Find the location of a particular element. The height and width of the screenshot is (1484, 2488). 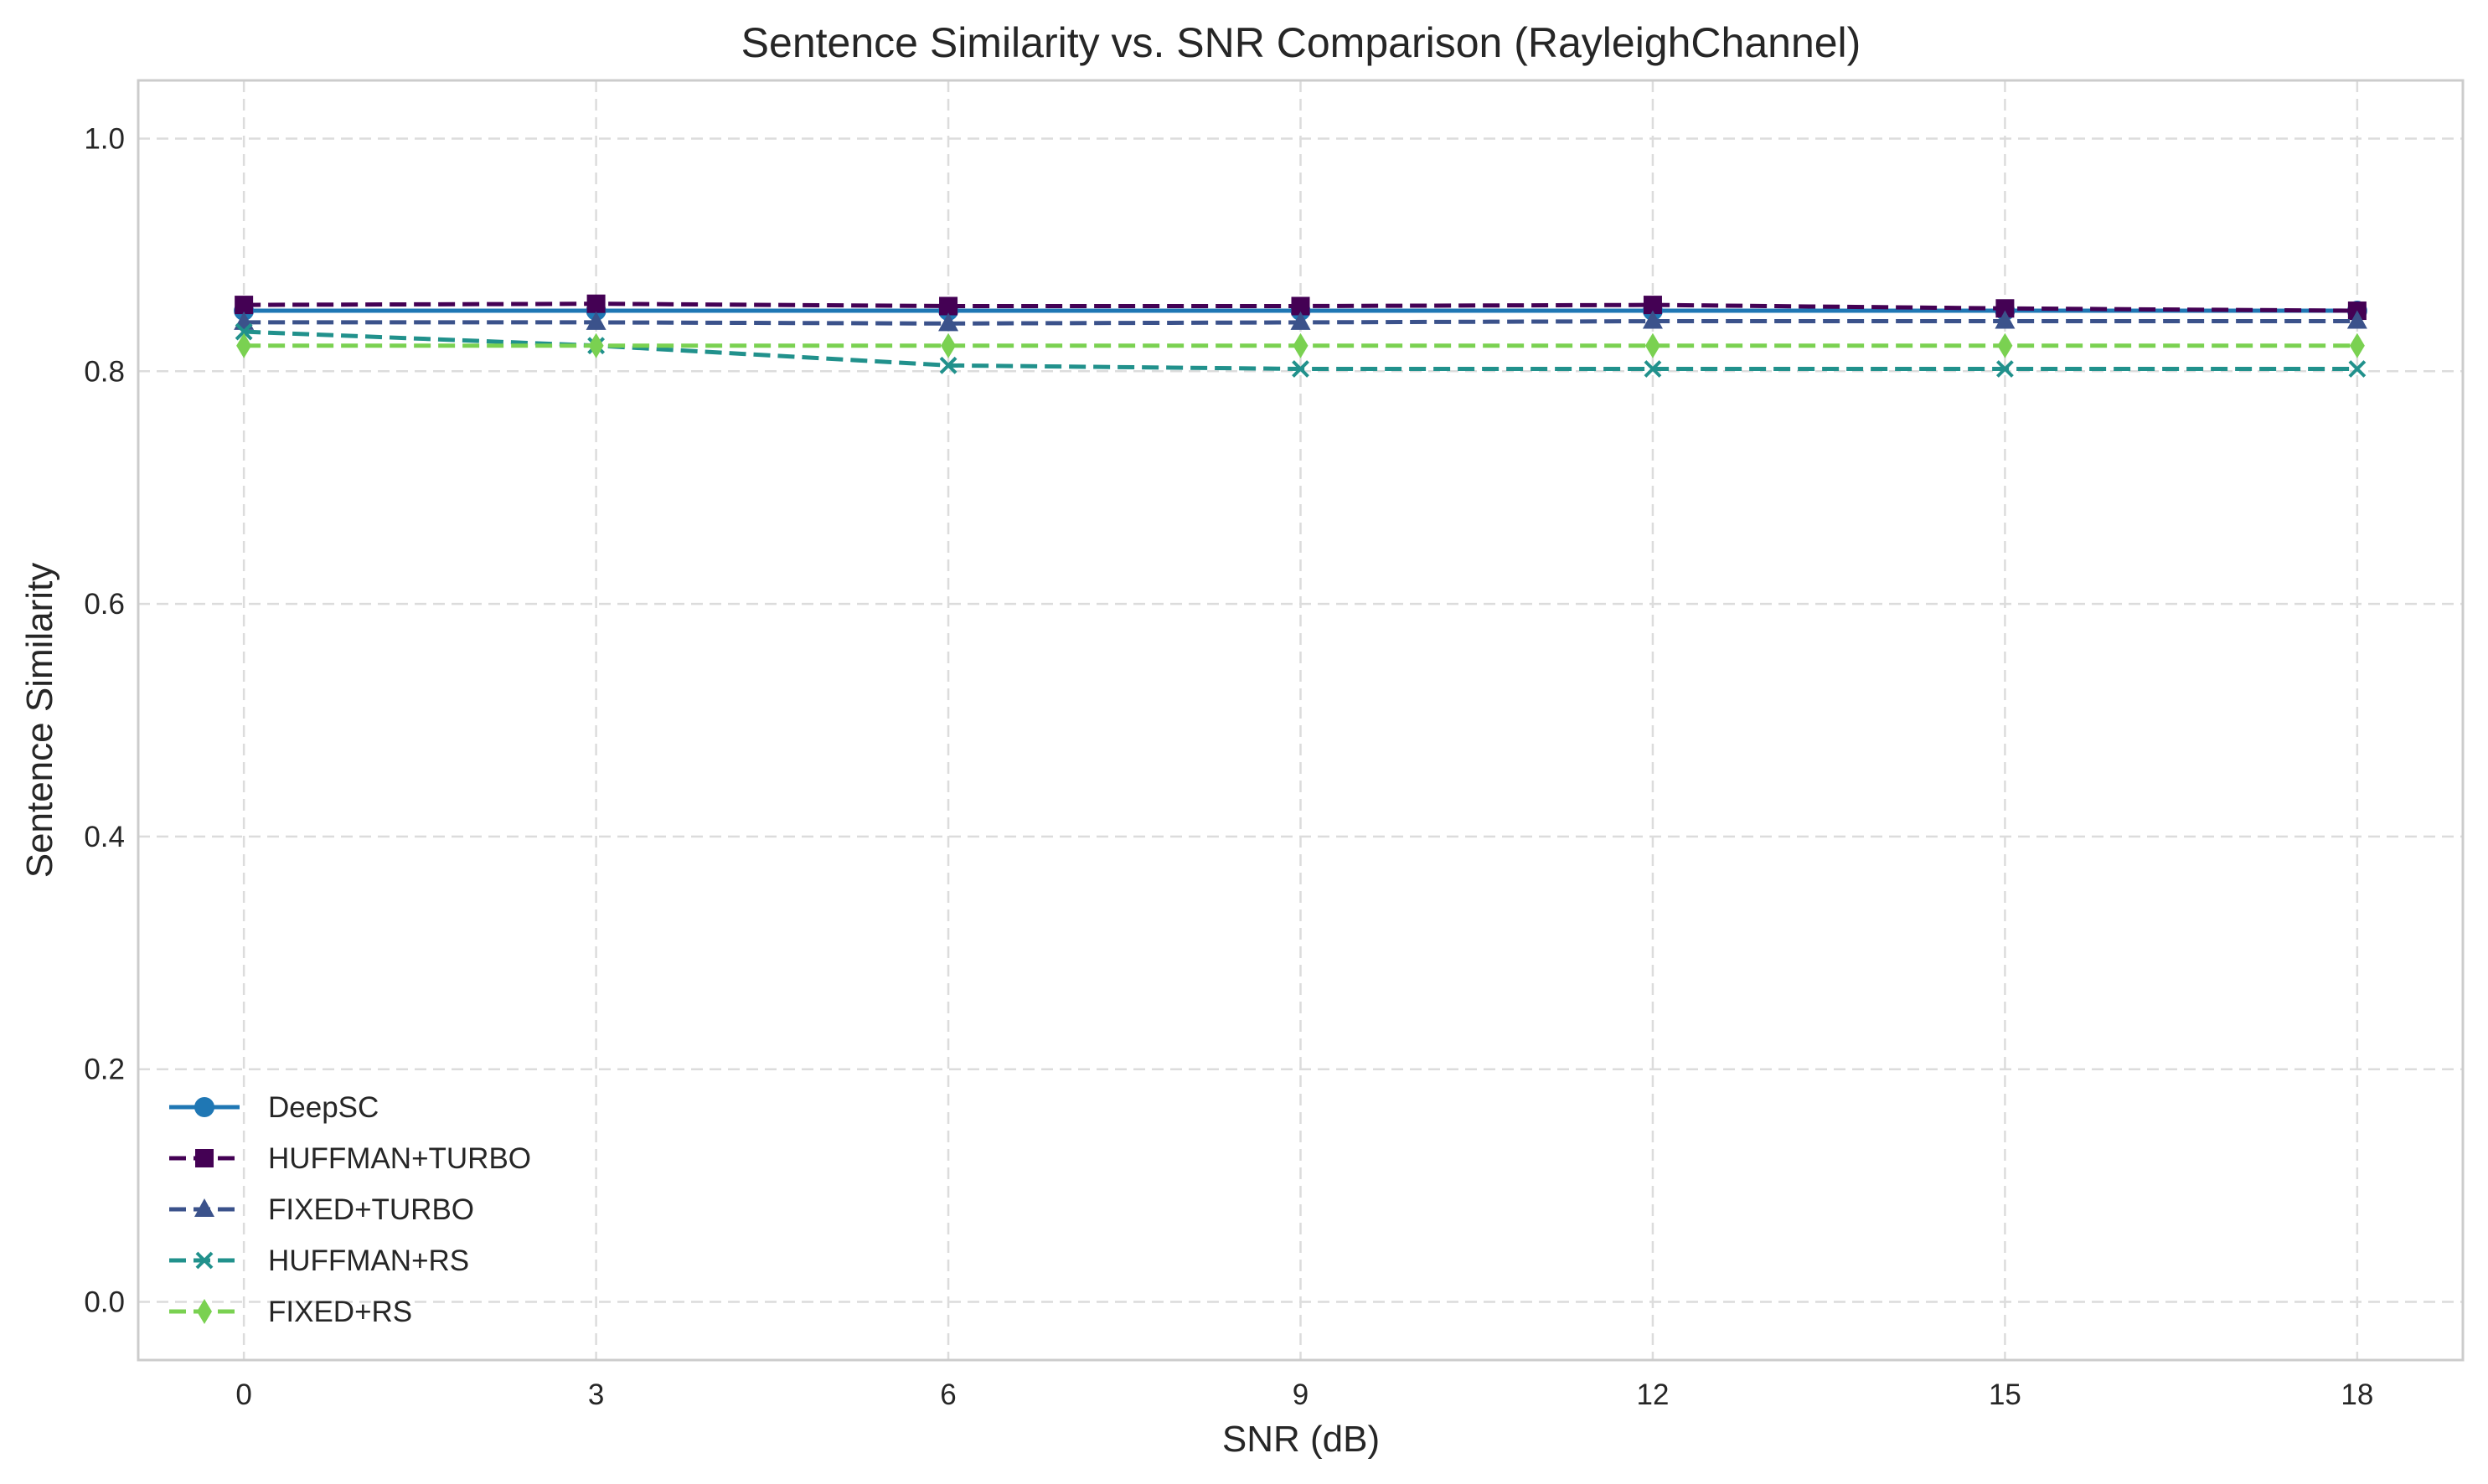

legend-entry: DeepSC is located at coordinates (274, 1107).